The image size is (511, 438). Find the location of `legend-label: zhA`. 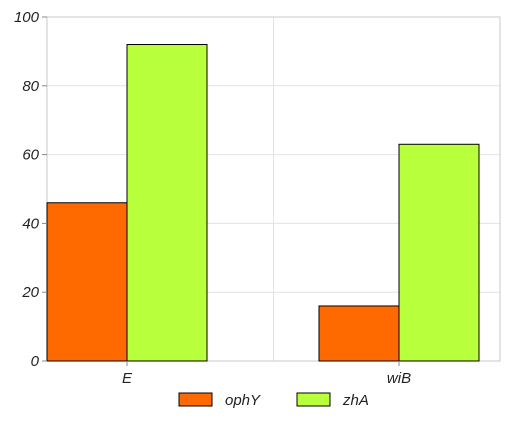

legend-label: zhA is located at coordinates (355, 400).